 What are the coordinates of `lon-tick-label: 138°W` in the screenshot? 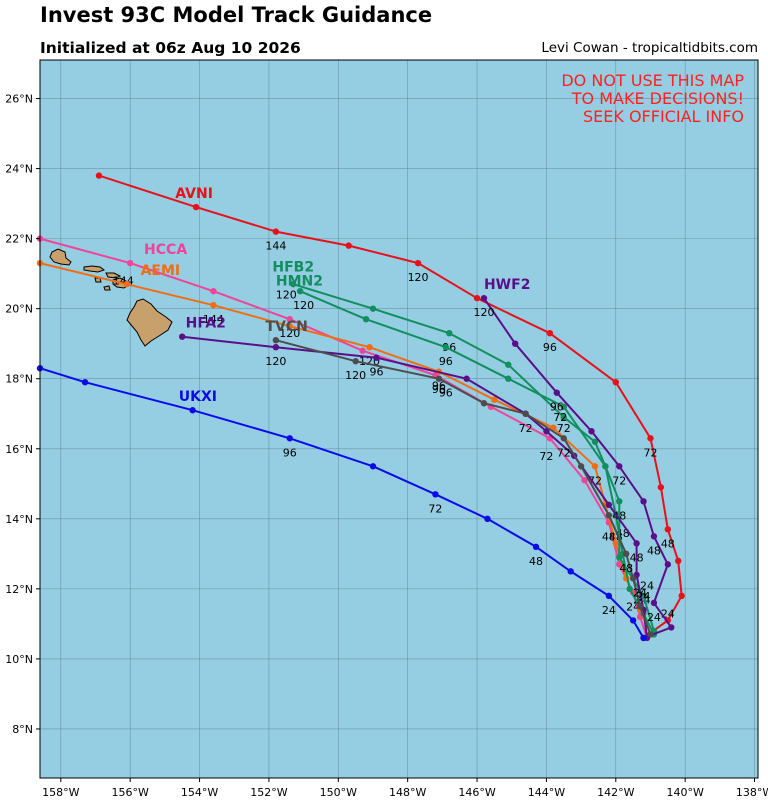 It's located at (752, 792).